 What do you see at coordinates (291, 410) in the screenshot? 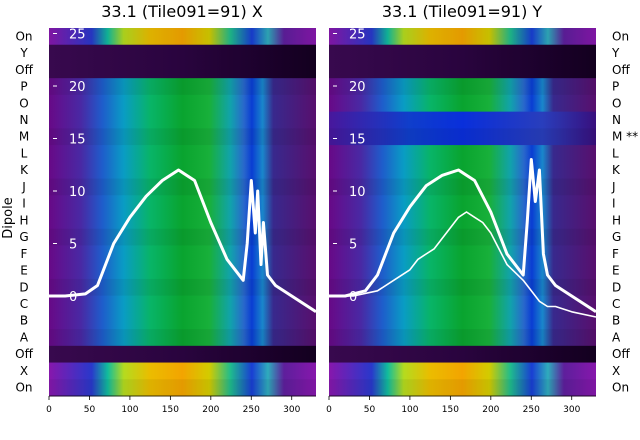
I see `x-tick-label: 300` at bounding box center [291, 410].